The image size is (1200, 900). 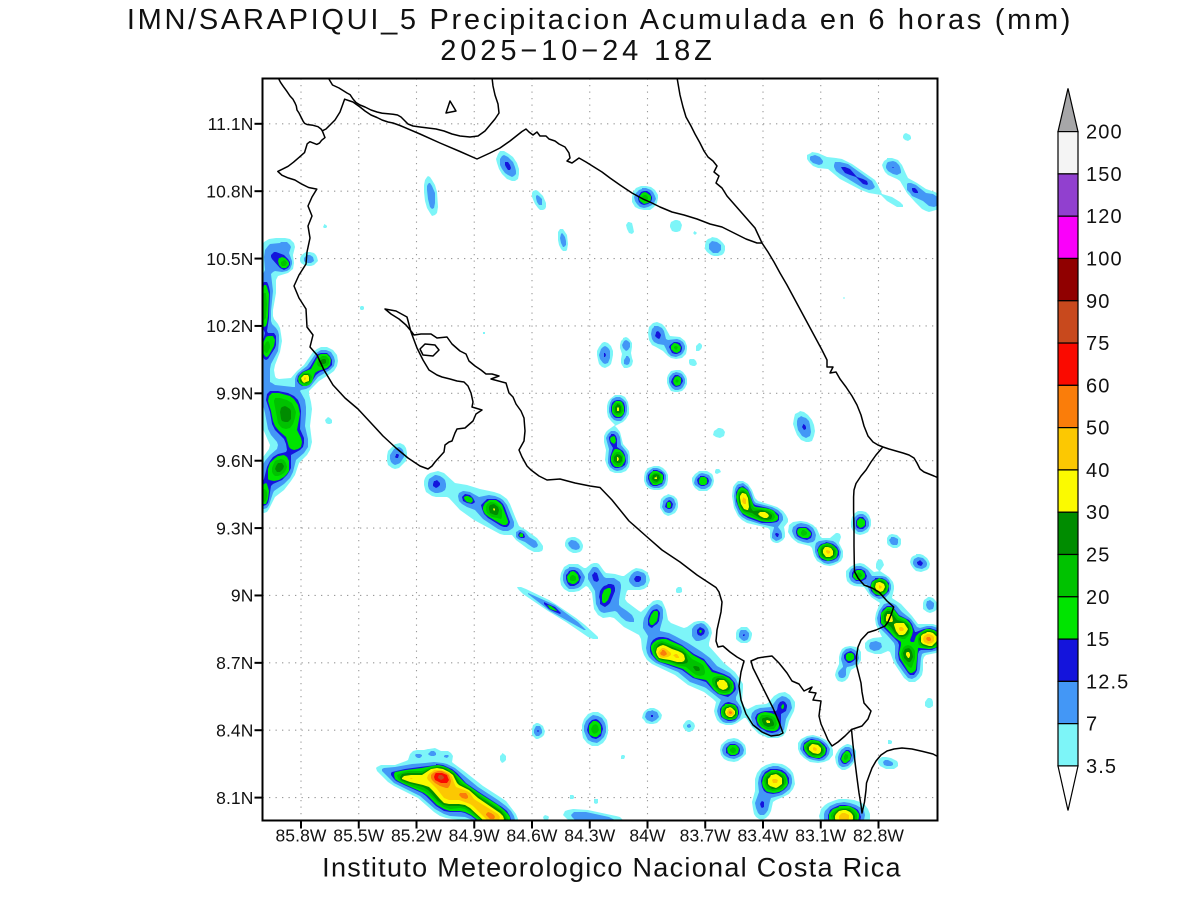 I want to click on svg-text: 50, so click(x=1098, y=429).